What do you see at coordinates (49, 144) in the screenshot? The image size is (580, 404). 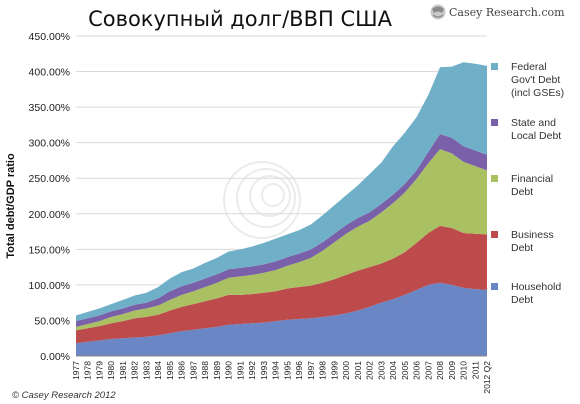 I see `y-tick-label: 300.00%` at bounding box center [49, 144].